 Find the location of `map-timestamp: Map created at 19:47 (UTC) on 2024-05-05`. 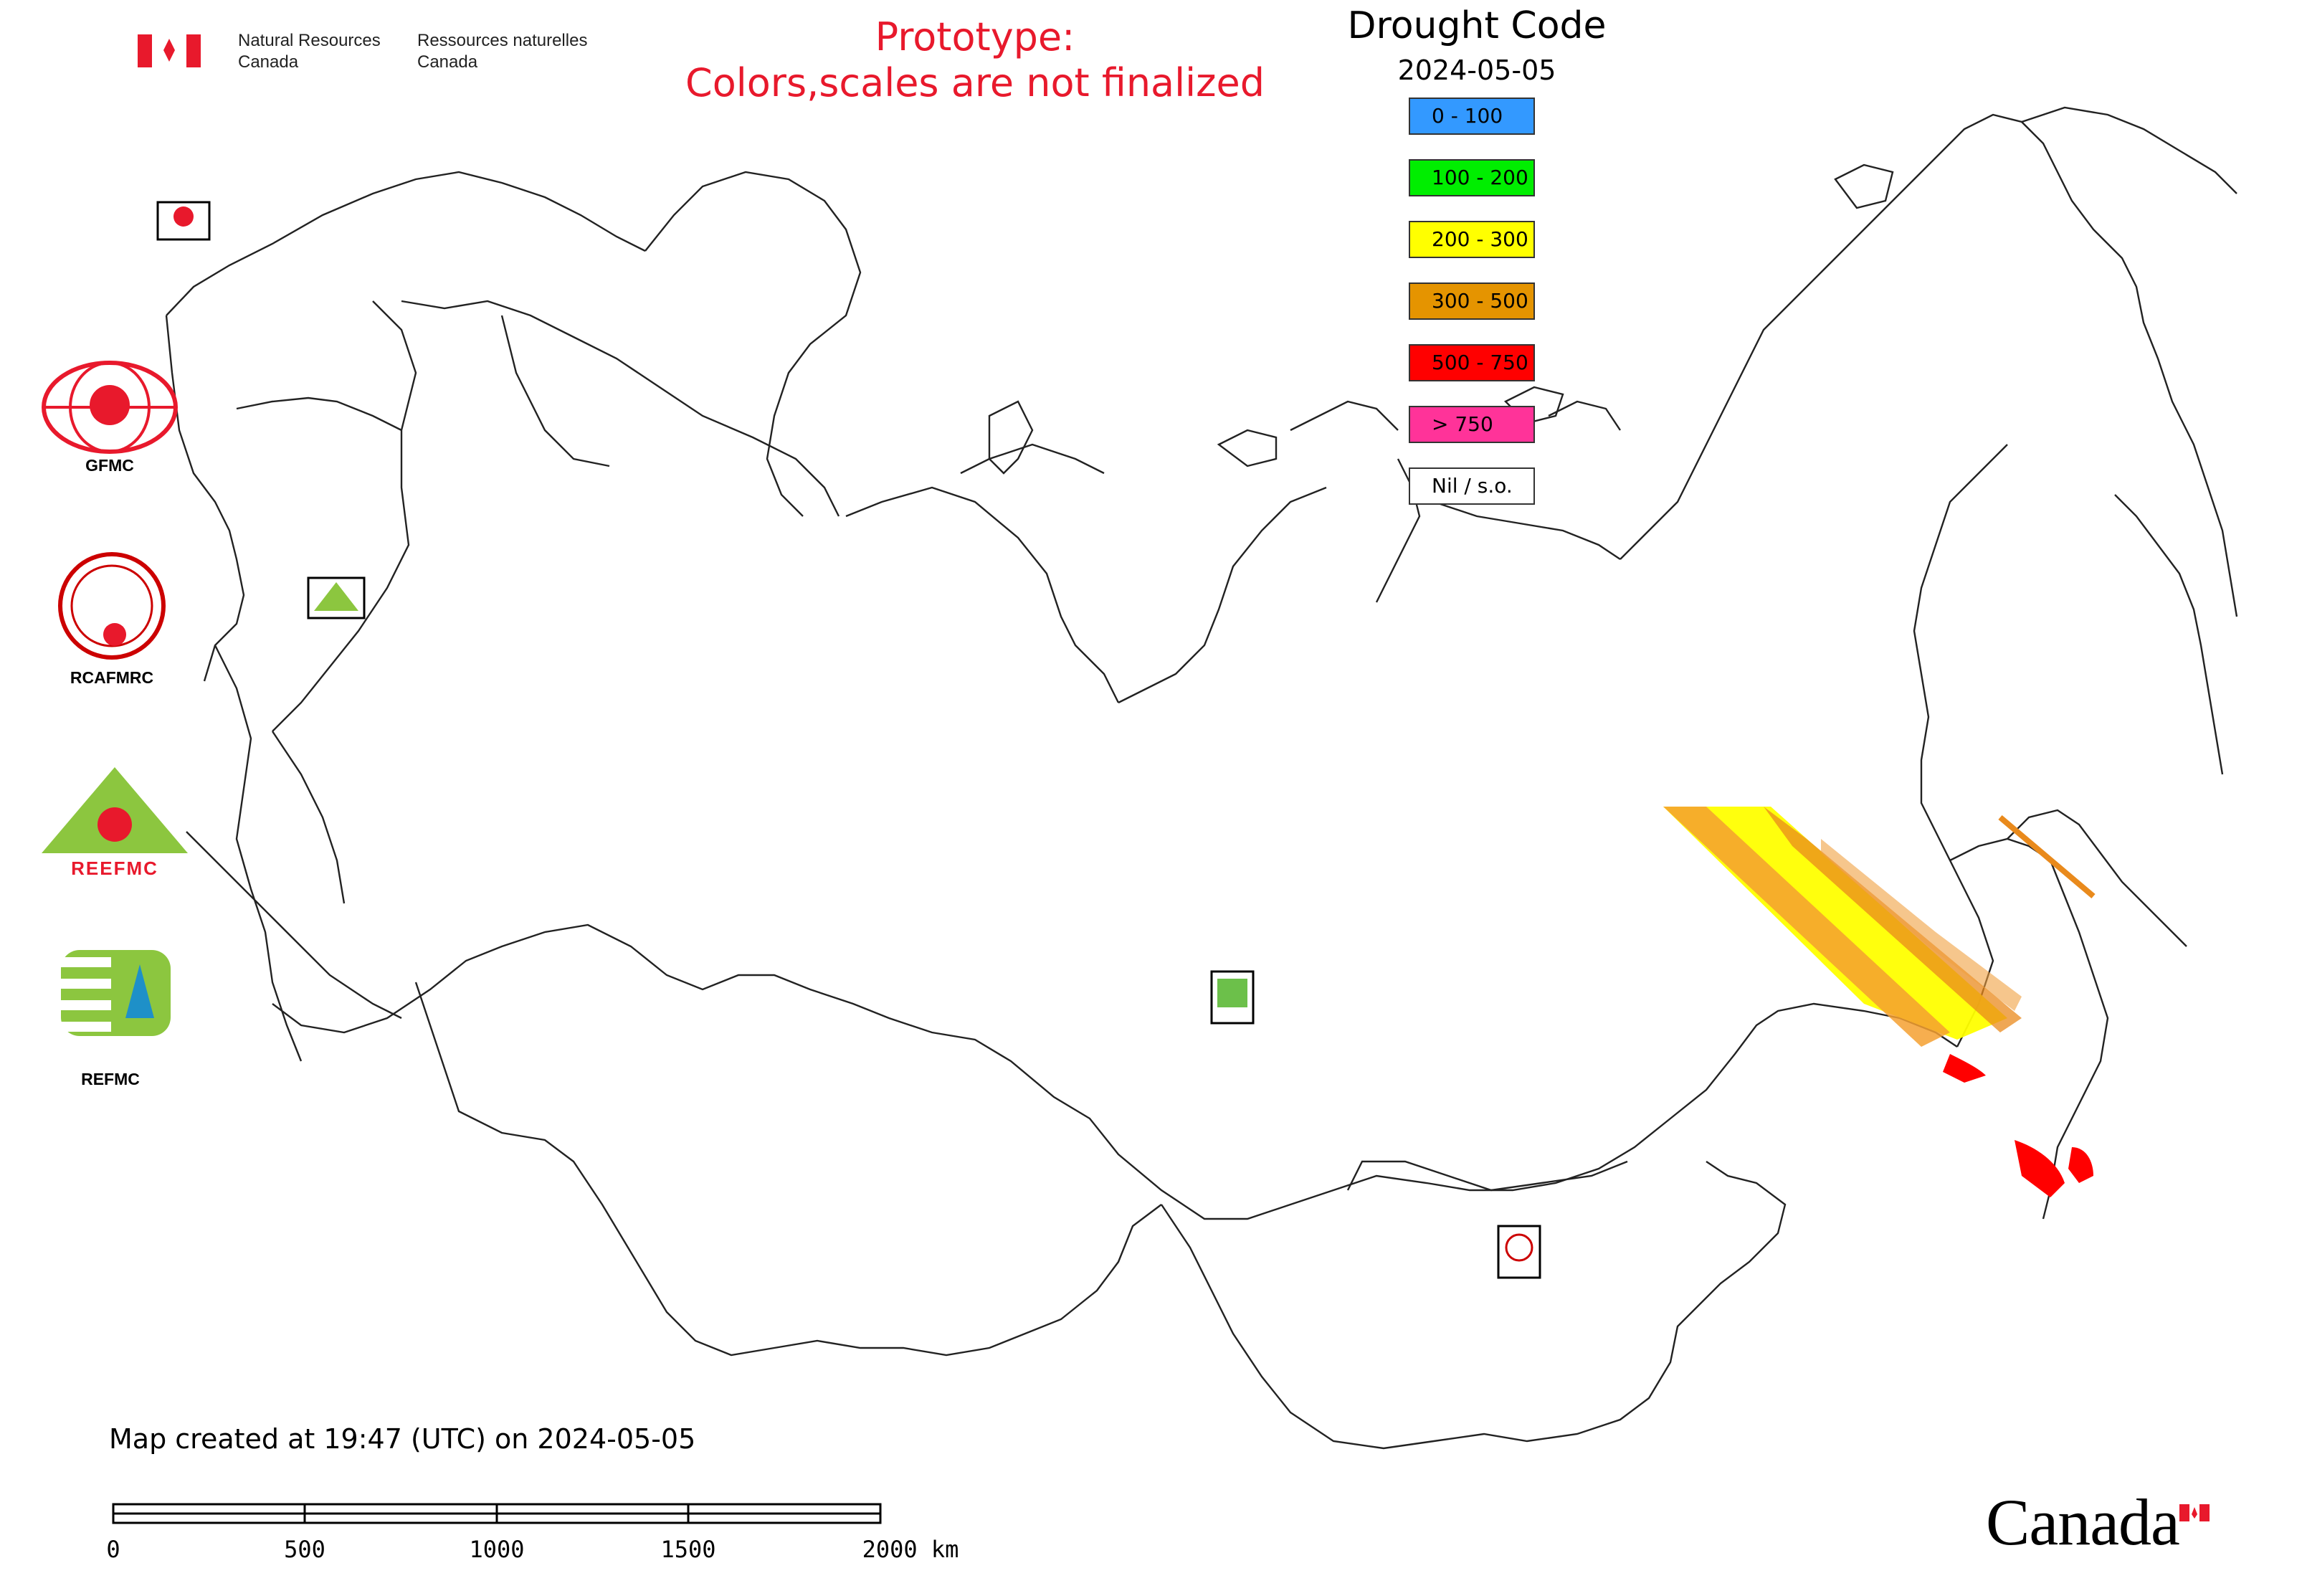

map-timestamp: Map created at 19:47 (UTC) on 2024-05-05 is located at coordinates (402, 1439).